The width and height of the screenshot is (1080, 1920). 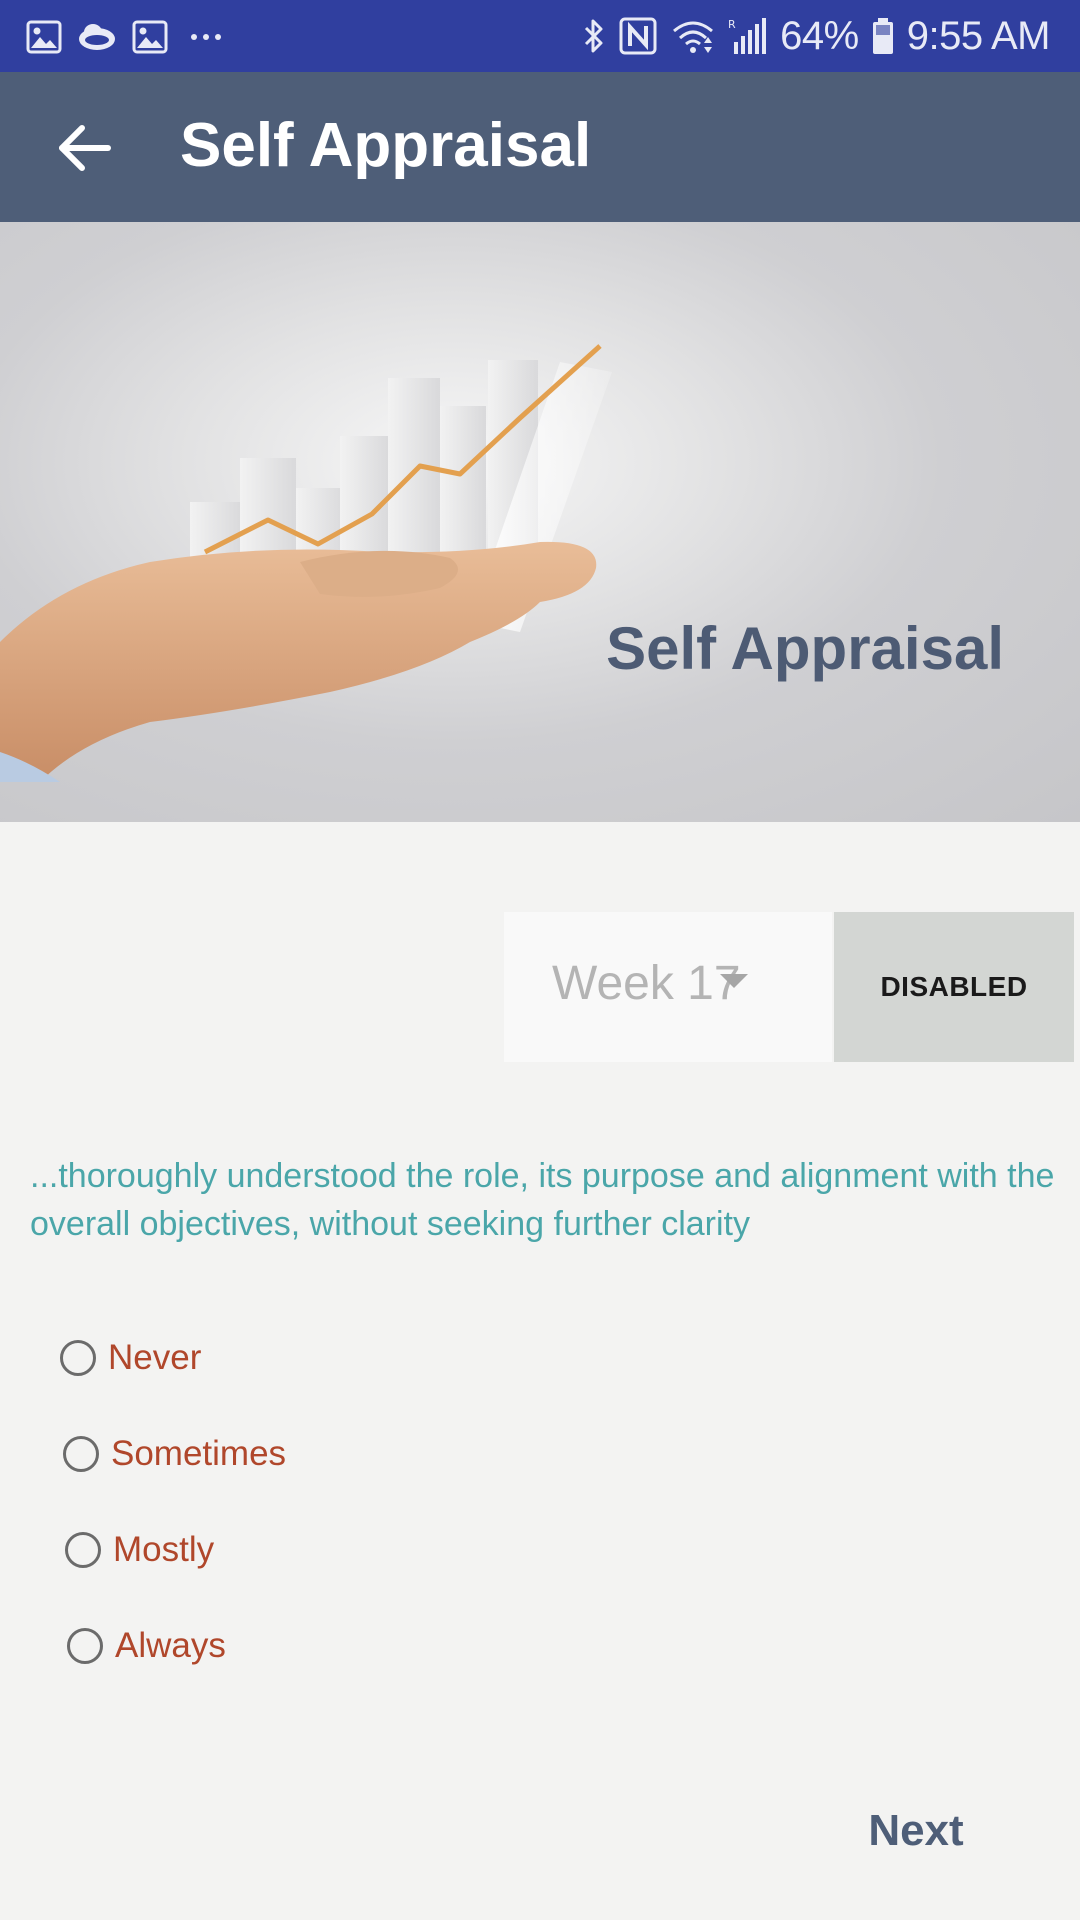 I want to click on option-mostly: Mostly, so click(x=139, y=1550).